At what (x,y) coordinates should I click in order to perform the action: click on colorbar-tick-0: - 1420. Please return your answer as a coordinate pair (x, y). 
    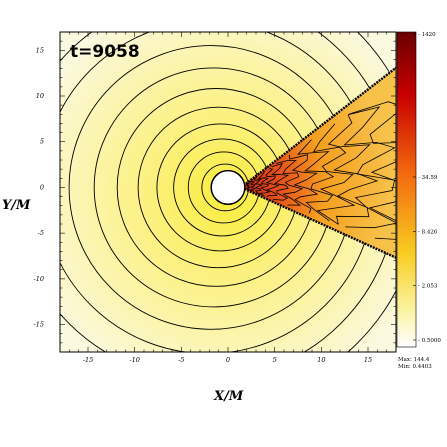
    Looking at the image, I should click on (427, 35).